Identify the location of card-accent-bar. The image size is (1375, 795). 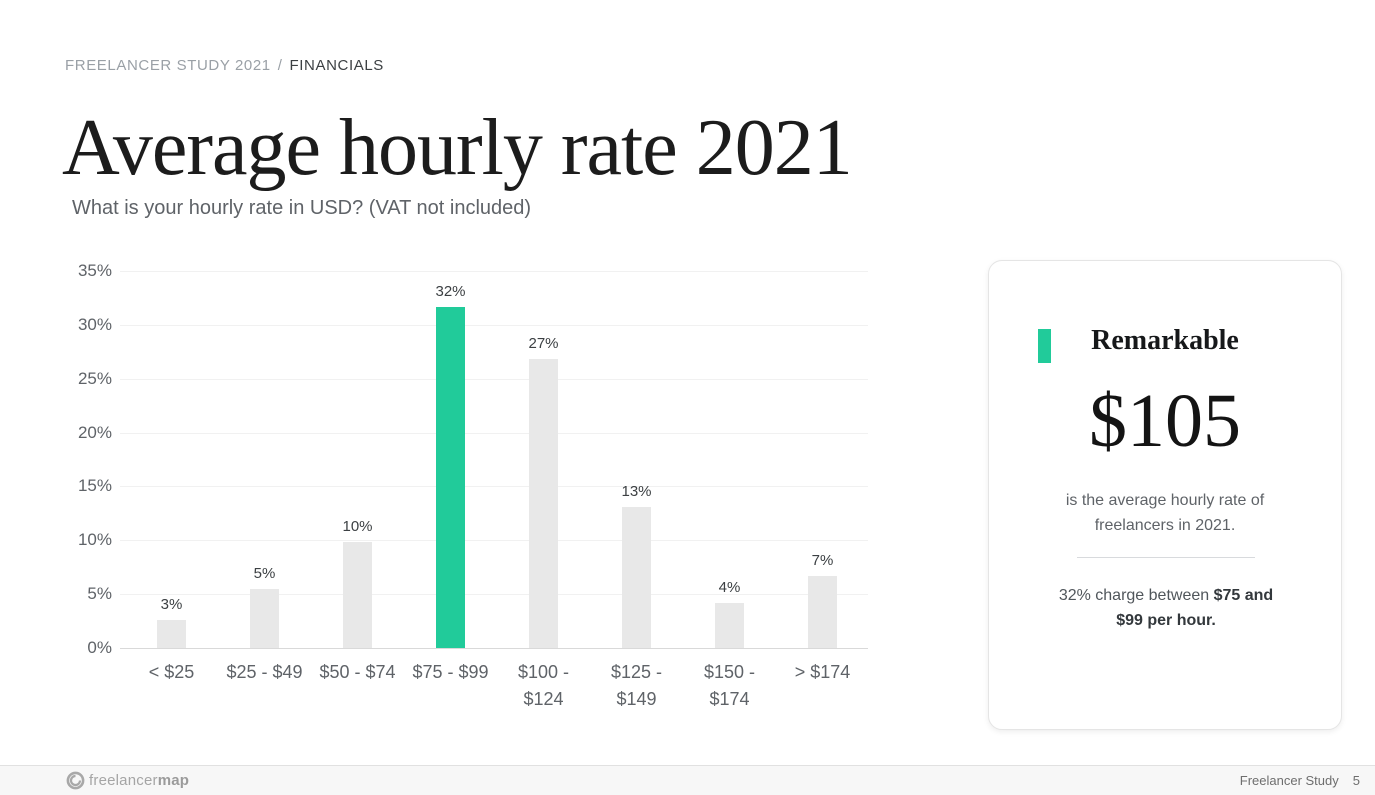
(1044, 346).